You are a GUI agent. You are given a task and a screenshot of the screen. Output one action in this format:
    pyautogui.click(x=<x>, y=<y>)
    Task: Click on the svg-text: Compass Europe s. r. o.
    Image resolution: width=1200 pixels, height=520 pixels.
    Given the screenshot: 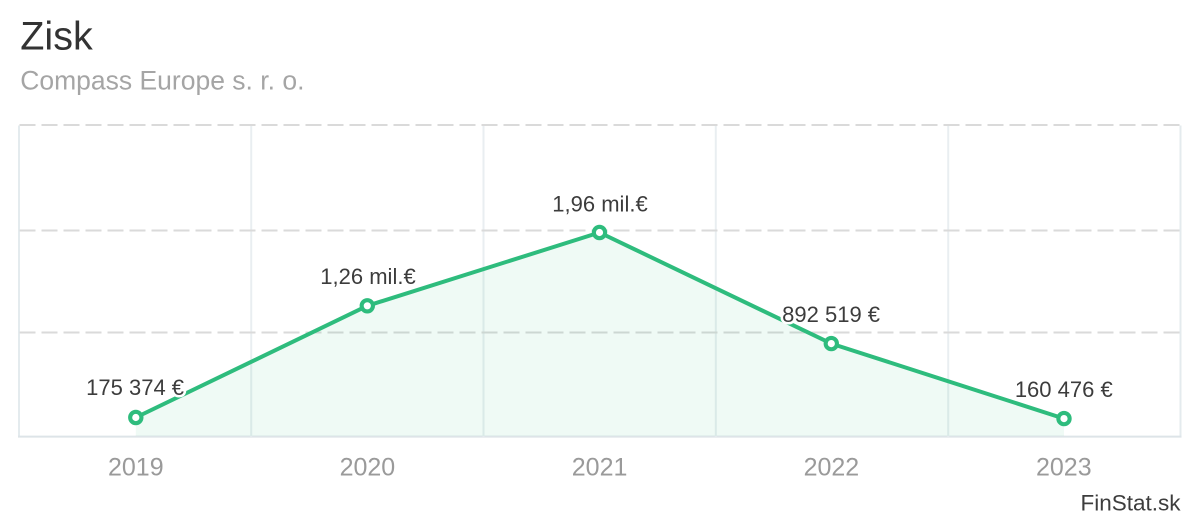 What is the action you would take?
    pyautogui.click(x=162, y=81)
    